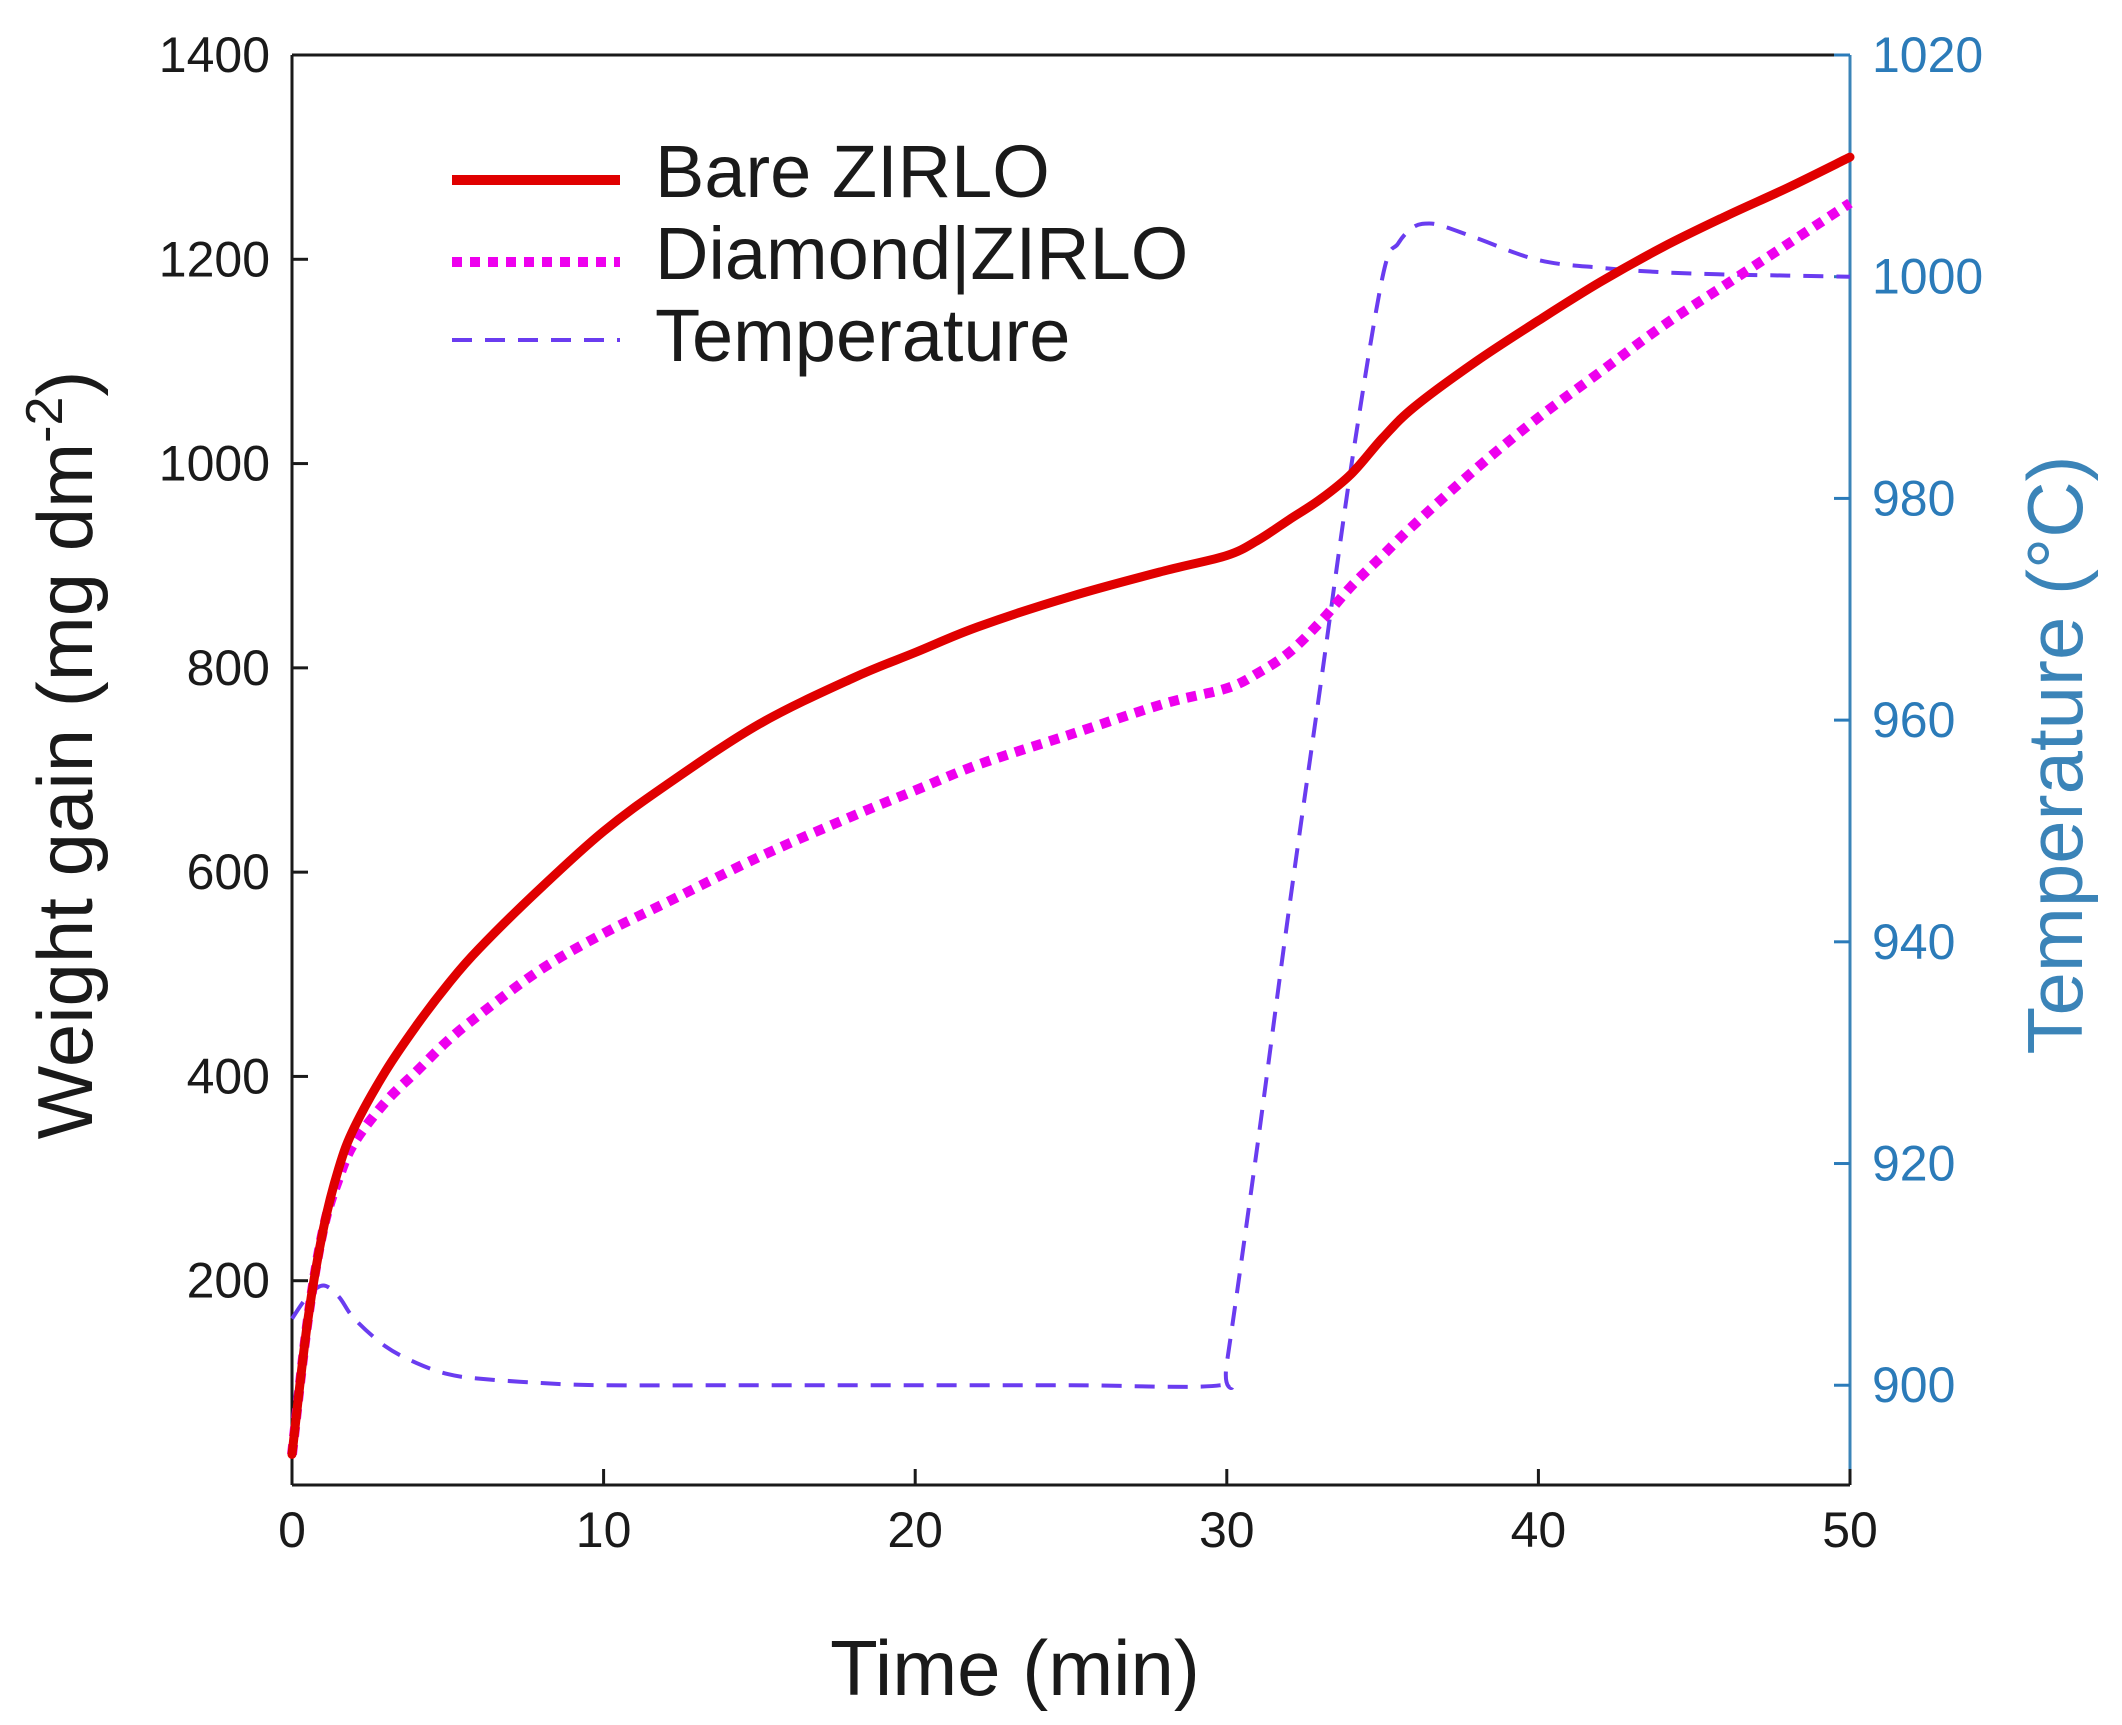 Image resolution: width=2122 pixels, height=1725 pixels. What do you see at coordinates (214, 259) in the screenshot?
I see `y-tick-label: 1200` at bounding box center [214, 259].